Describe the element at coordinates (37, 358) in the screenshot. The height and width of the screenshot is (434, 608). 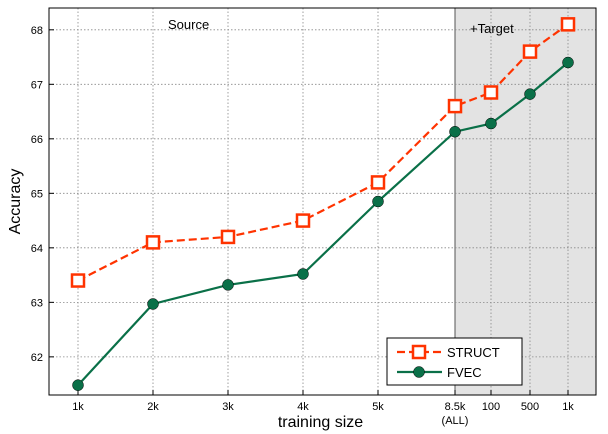
I see `y-tick-label: 62` at that location.